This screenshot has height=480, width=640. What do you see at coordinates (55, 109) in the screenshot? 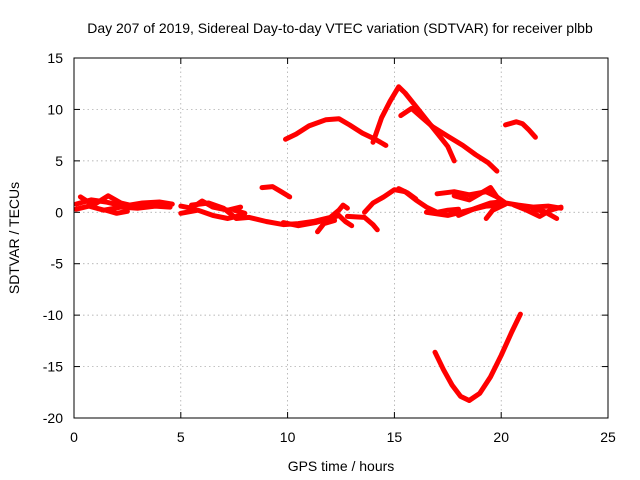
I see `y-tick-label: 10` at bounding box center [55, 109].